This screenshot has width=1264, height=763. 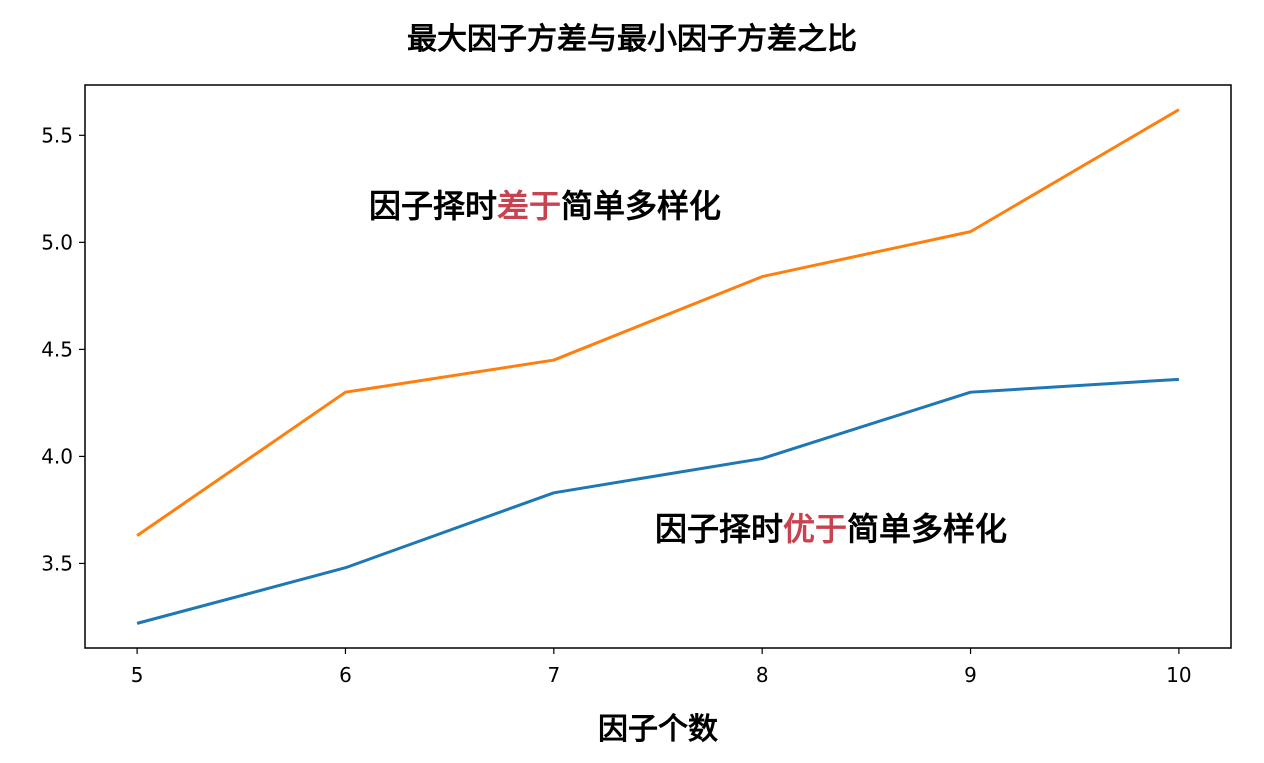 What do you see at coordinates (641, 206) in the screenshot?
I see `annotation-upper-post: 简单多样化` at bounding box center [641, 206].